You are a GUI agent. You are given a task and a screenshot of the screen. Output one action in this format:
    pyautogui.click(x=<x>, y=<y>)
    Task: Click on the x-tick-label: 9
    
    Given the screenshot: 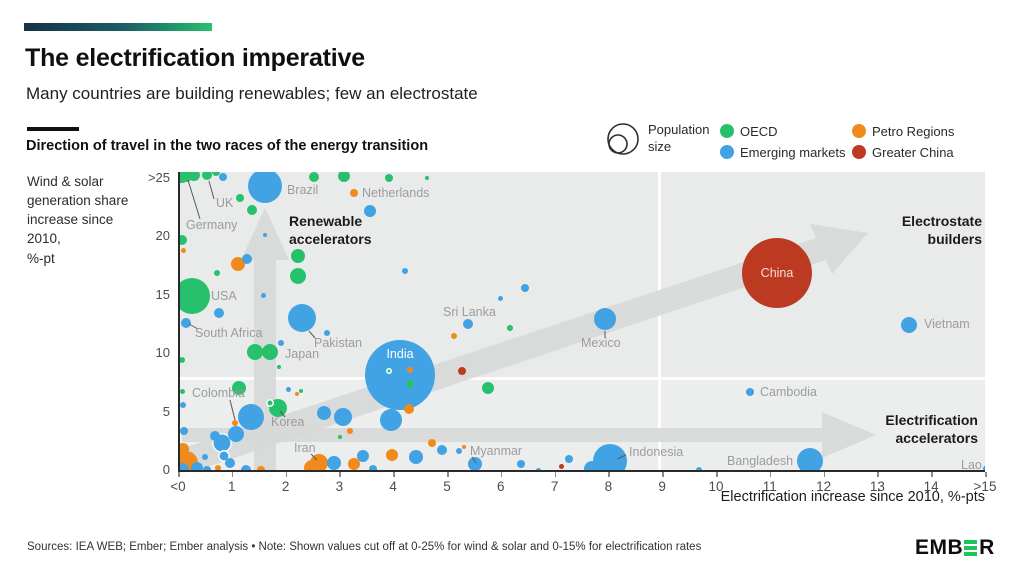 What is the action you would take?
    pyautogui.click(x=662, y=486)
    